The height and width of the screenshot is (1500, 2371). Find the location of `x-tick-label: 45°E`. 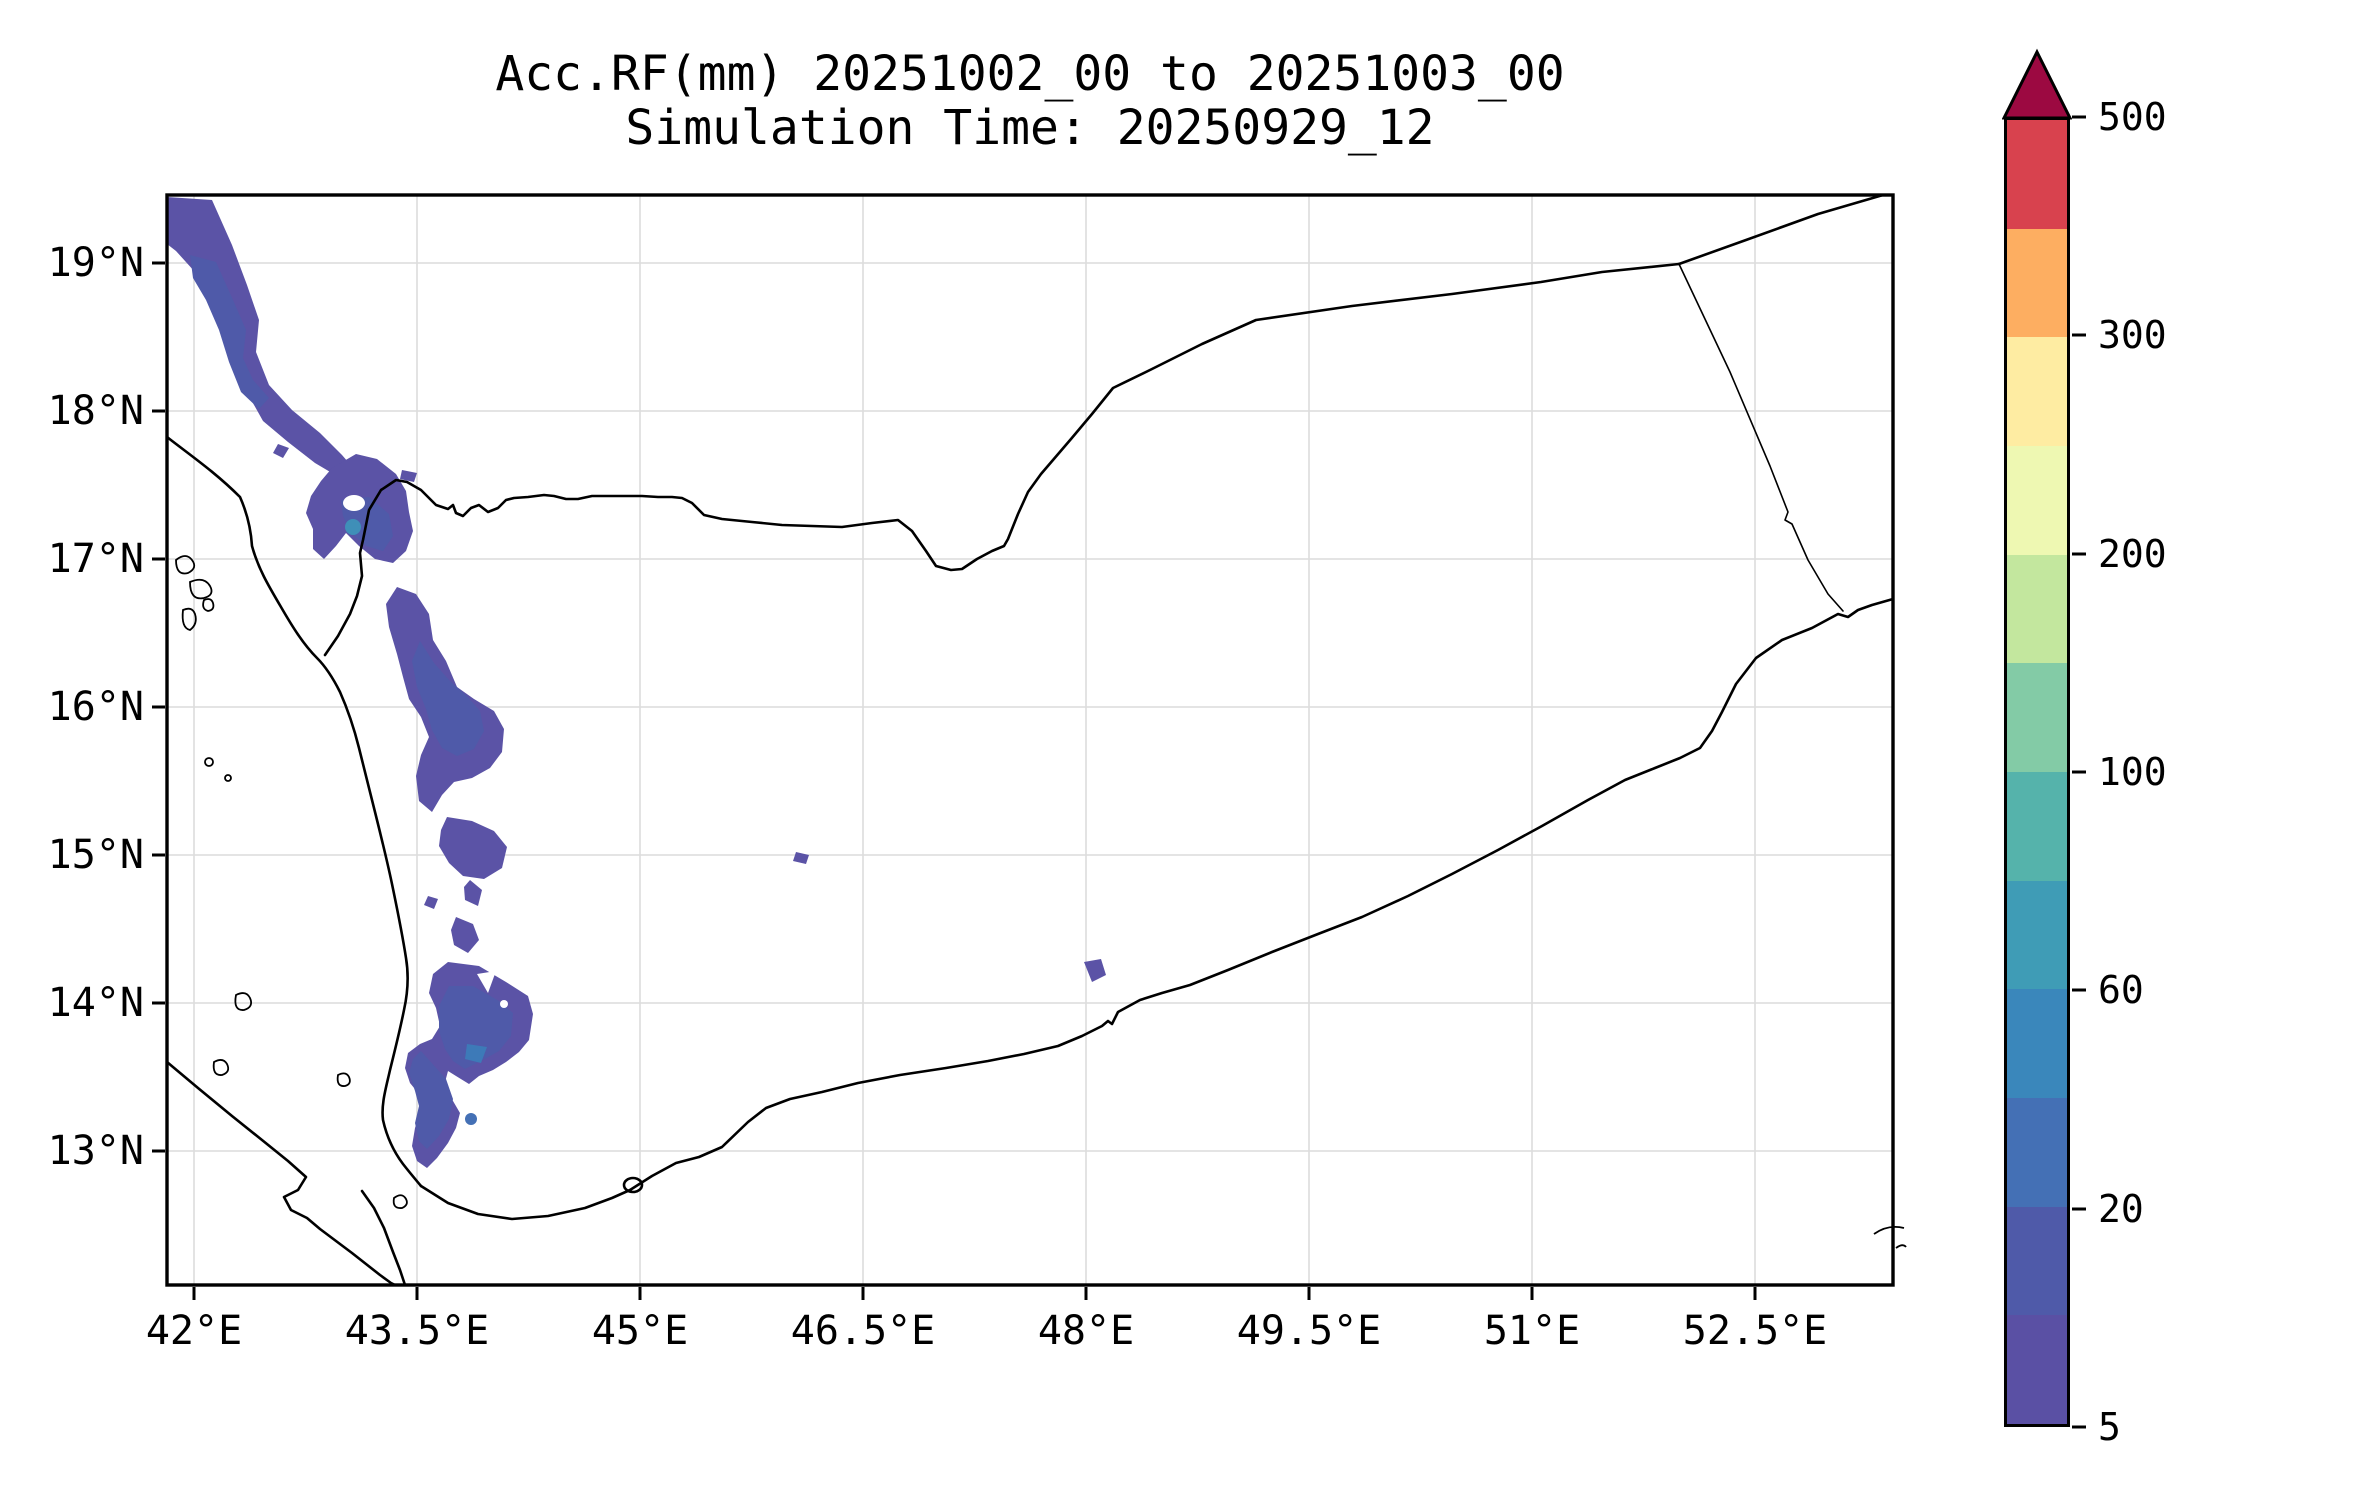

x-tick-label: 45°E is located at coordinates (640, 1331).